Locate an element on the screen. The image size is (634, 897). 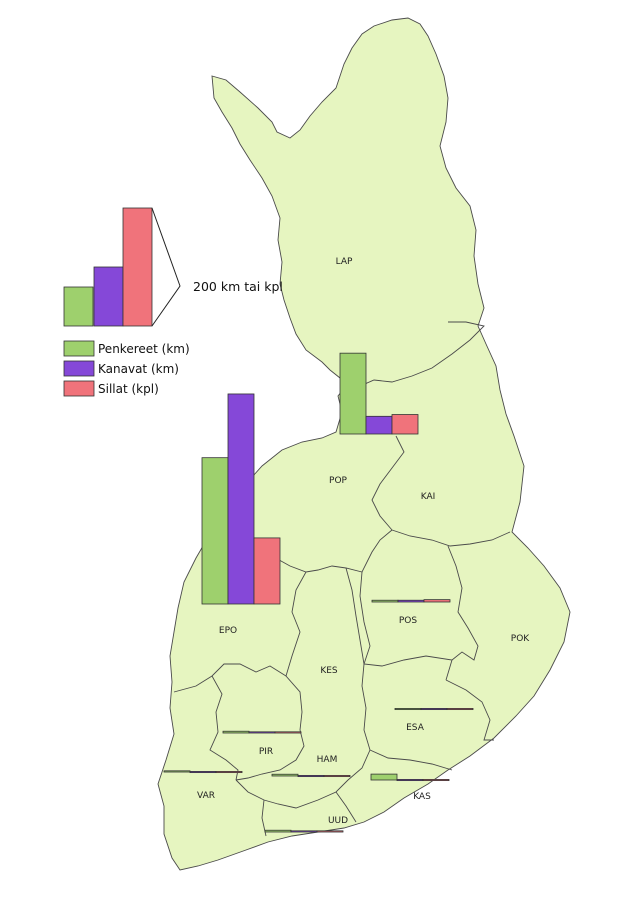
region-label-lap: LAP is located at coordinates (344, 262).